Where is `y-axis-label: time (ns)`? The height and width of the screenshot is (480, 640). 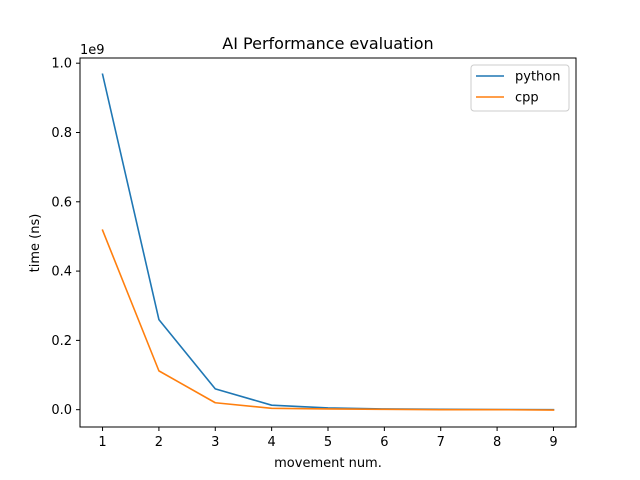 y-axis-label: time (ns) is located at coordinates (35, 243).